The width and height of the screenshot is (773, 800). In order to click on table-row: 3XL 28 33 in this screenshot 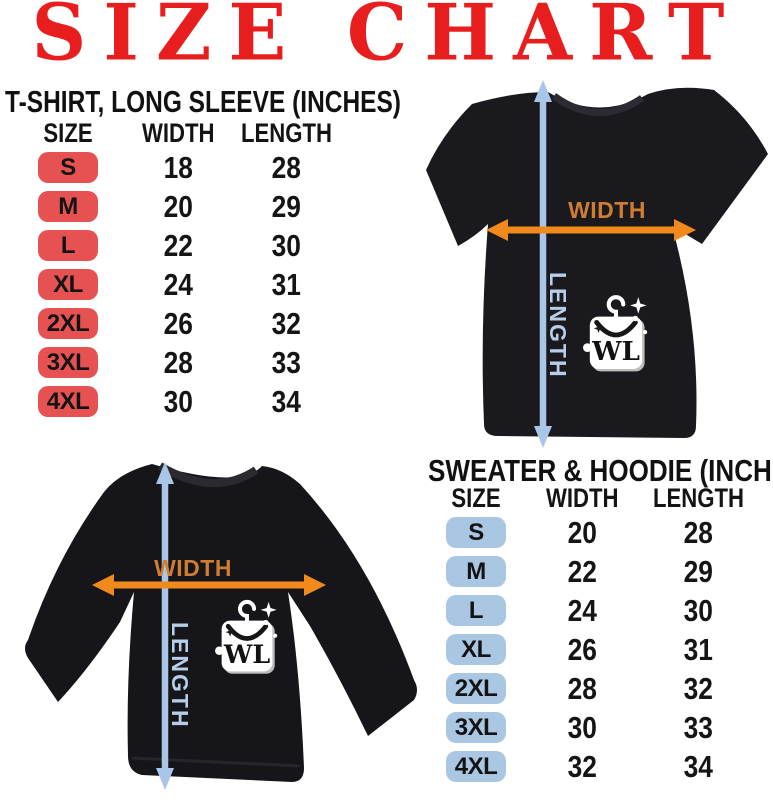, I will do `click(176, 362)`.